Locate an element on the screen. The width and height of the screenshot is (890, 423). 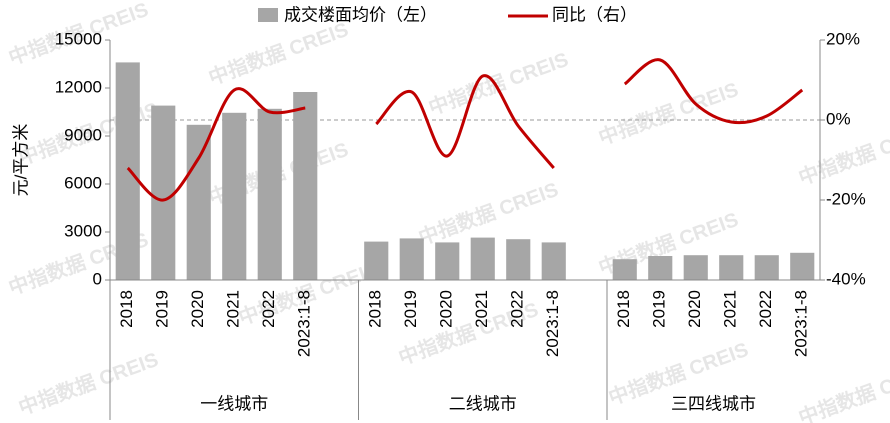
y-tick-label: 12000 is located at coordinates (78, 86).